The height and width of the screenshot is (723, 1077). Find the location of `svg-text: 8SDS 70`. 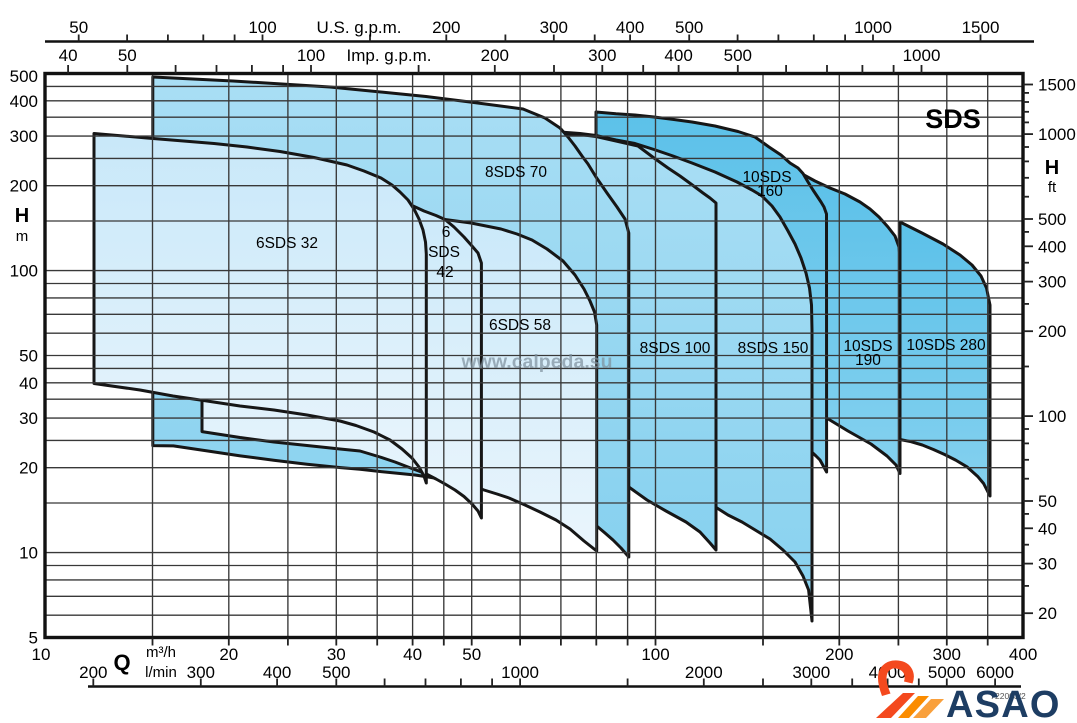

svg-text: 8SDS 70 is located at coordinates (516, 172).